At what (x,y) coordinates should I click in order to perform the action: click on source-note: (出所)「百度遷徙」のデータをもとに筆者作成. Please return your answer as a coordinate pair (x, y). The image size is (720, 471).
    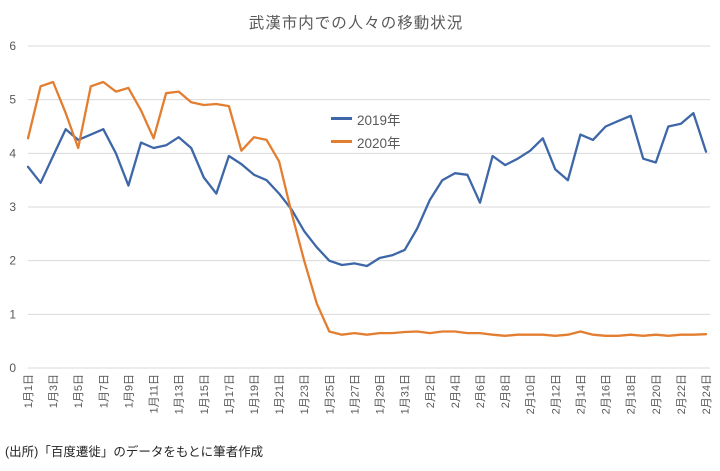
    Looking at the image, I should click on (134, 452).